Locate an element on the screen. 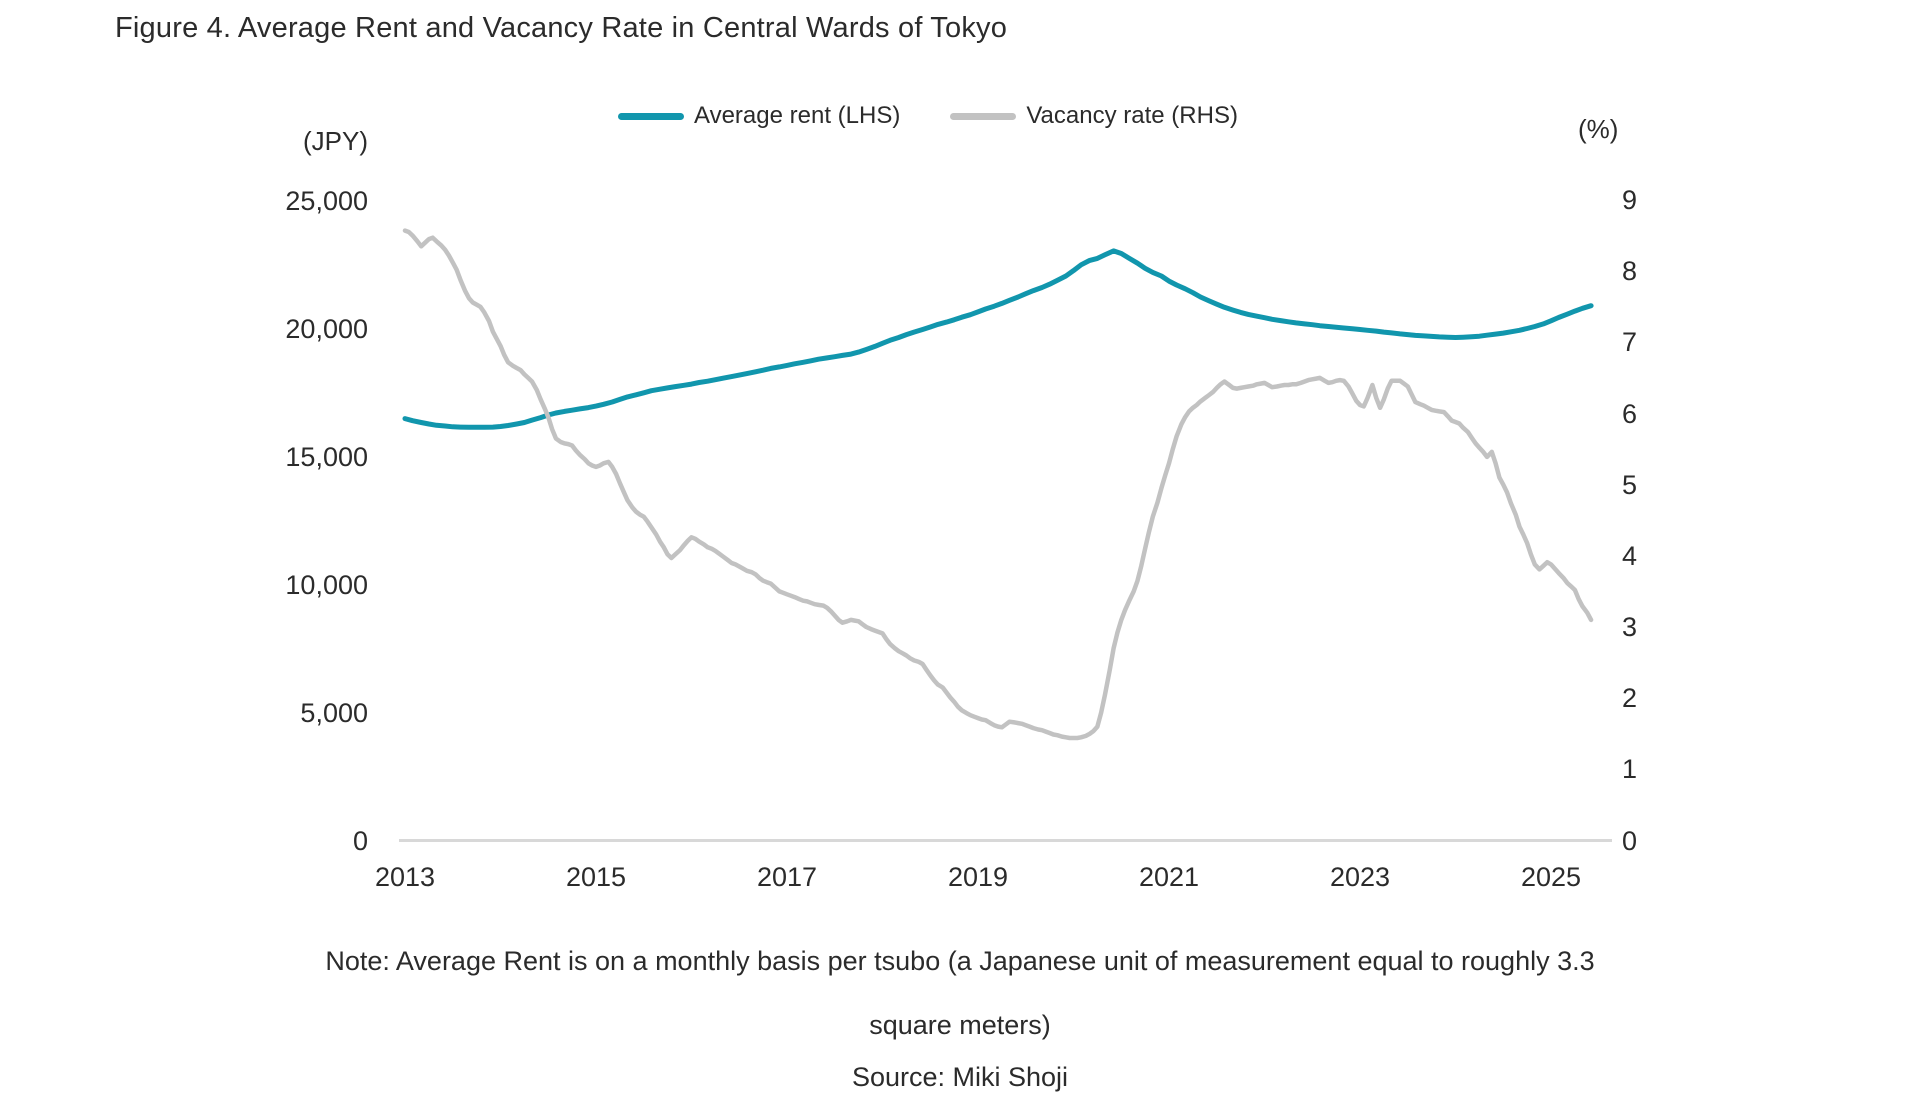 This screenshot has height=1110, width=1920. y-axis-right-tick: 5 is located at coordinates (1630, 484).